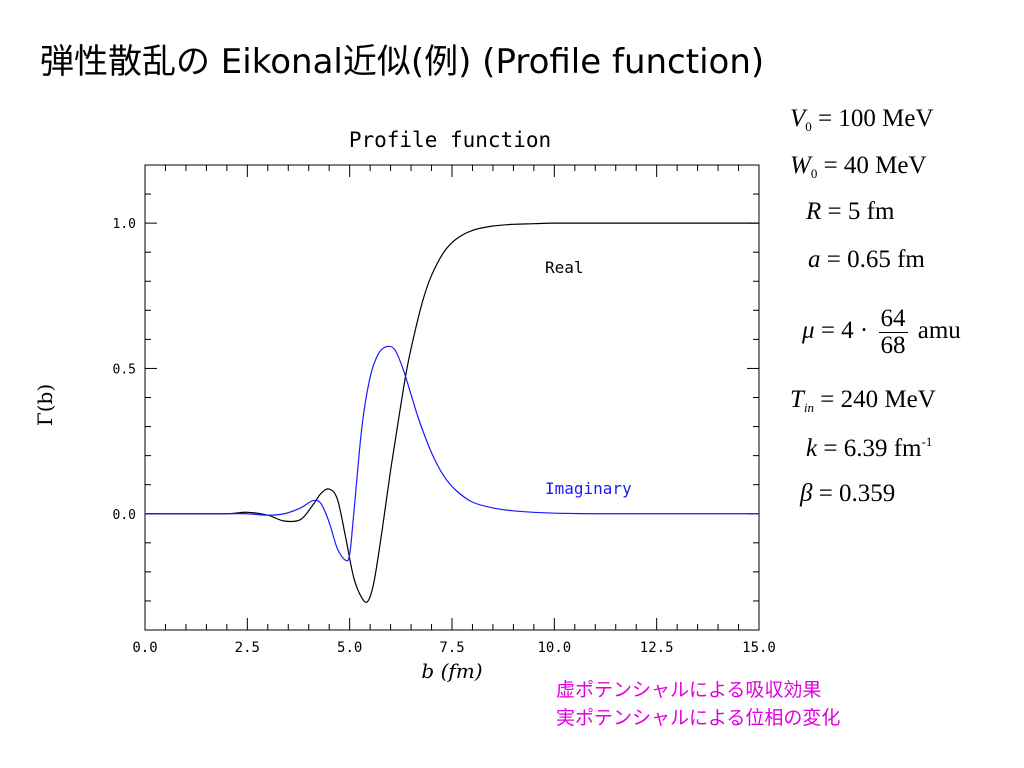  I want to click on param-mu: μ = 4 · 64 68 amu, so click(881, 332).